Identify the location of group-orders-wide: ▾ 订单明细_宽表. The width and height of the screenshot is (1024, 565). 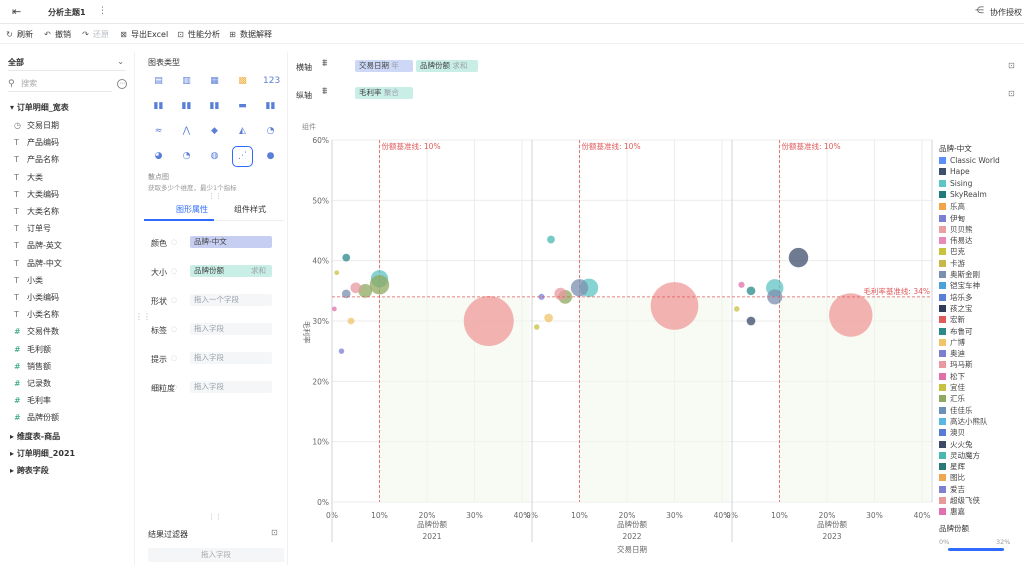
(39, 107).